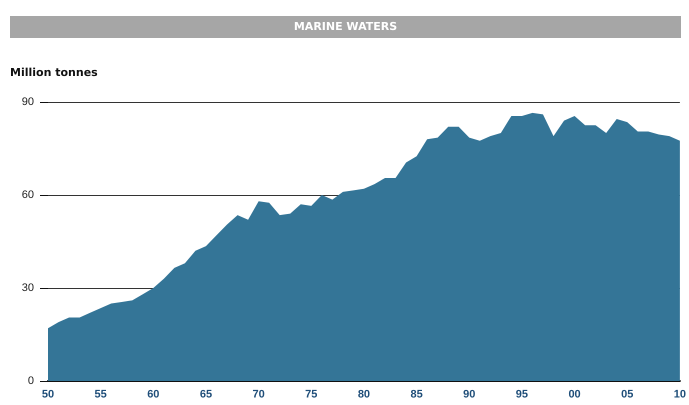 Image resolution: width=689 pixels, height=405 pixels. What do you see at coordinates (345, 27) in the screenshot?
I see `chart-title: MARINE WATERS` at bounding box center [345, 27].